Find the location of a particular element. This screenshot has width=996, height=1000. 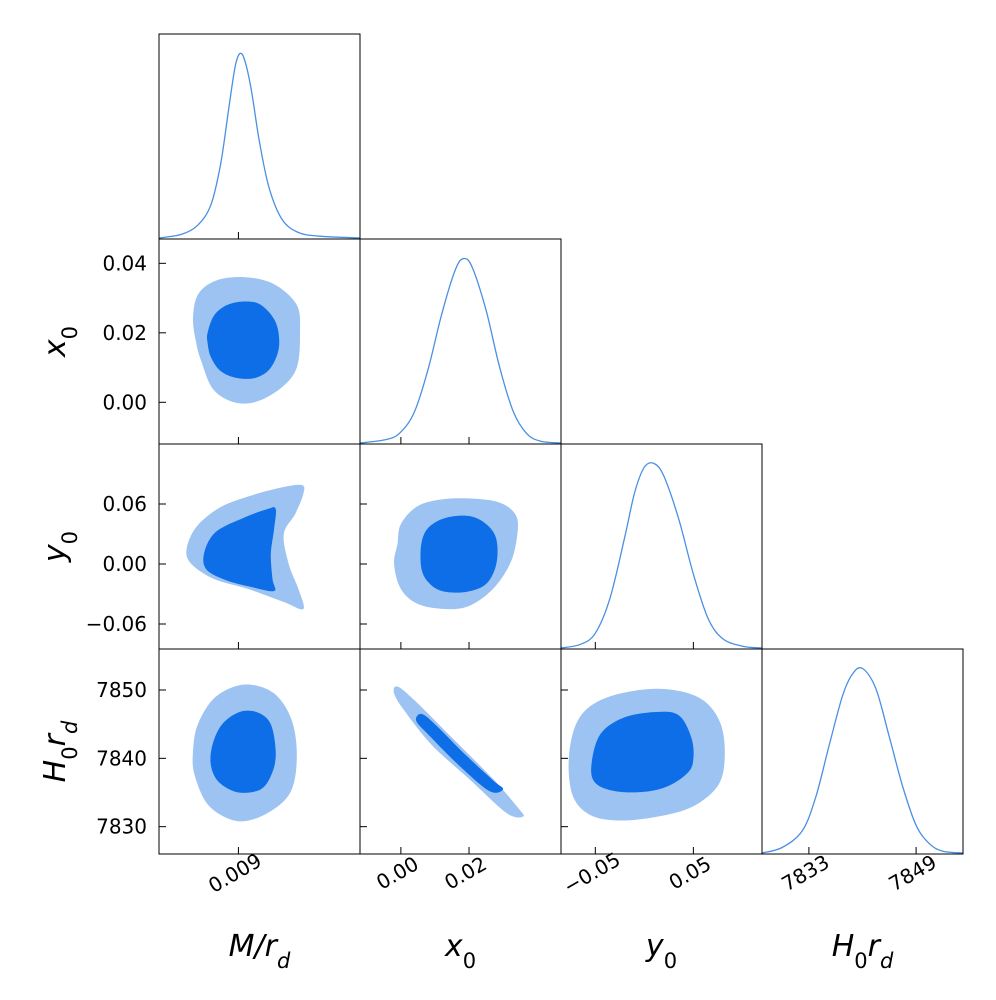

x-tick-label: −0.05 is located at coordinates (591, 872).